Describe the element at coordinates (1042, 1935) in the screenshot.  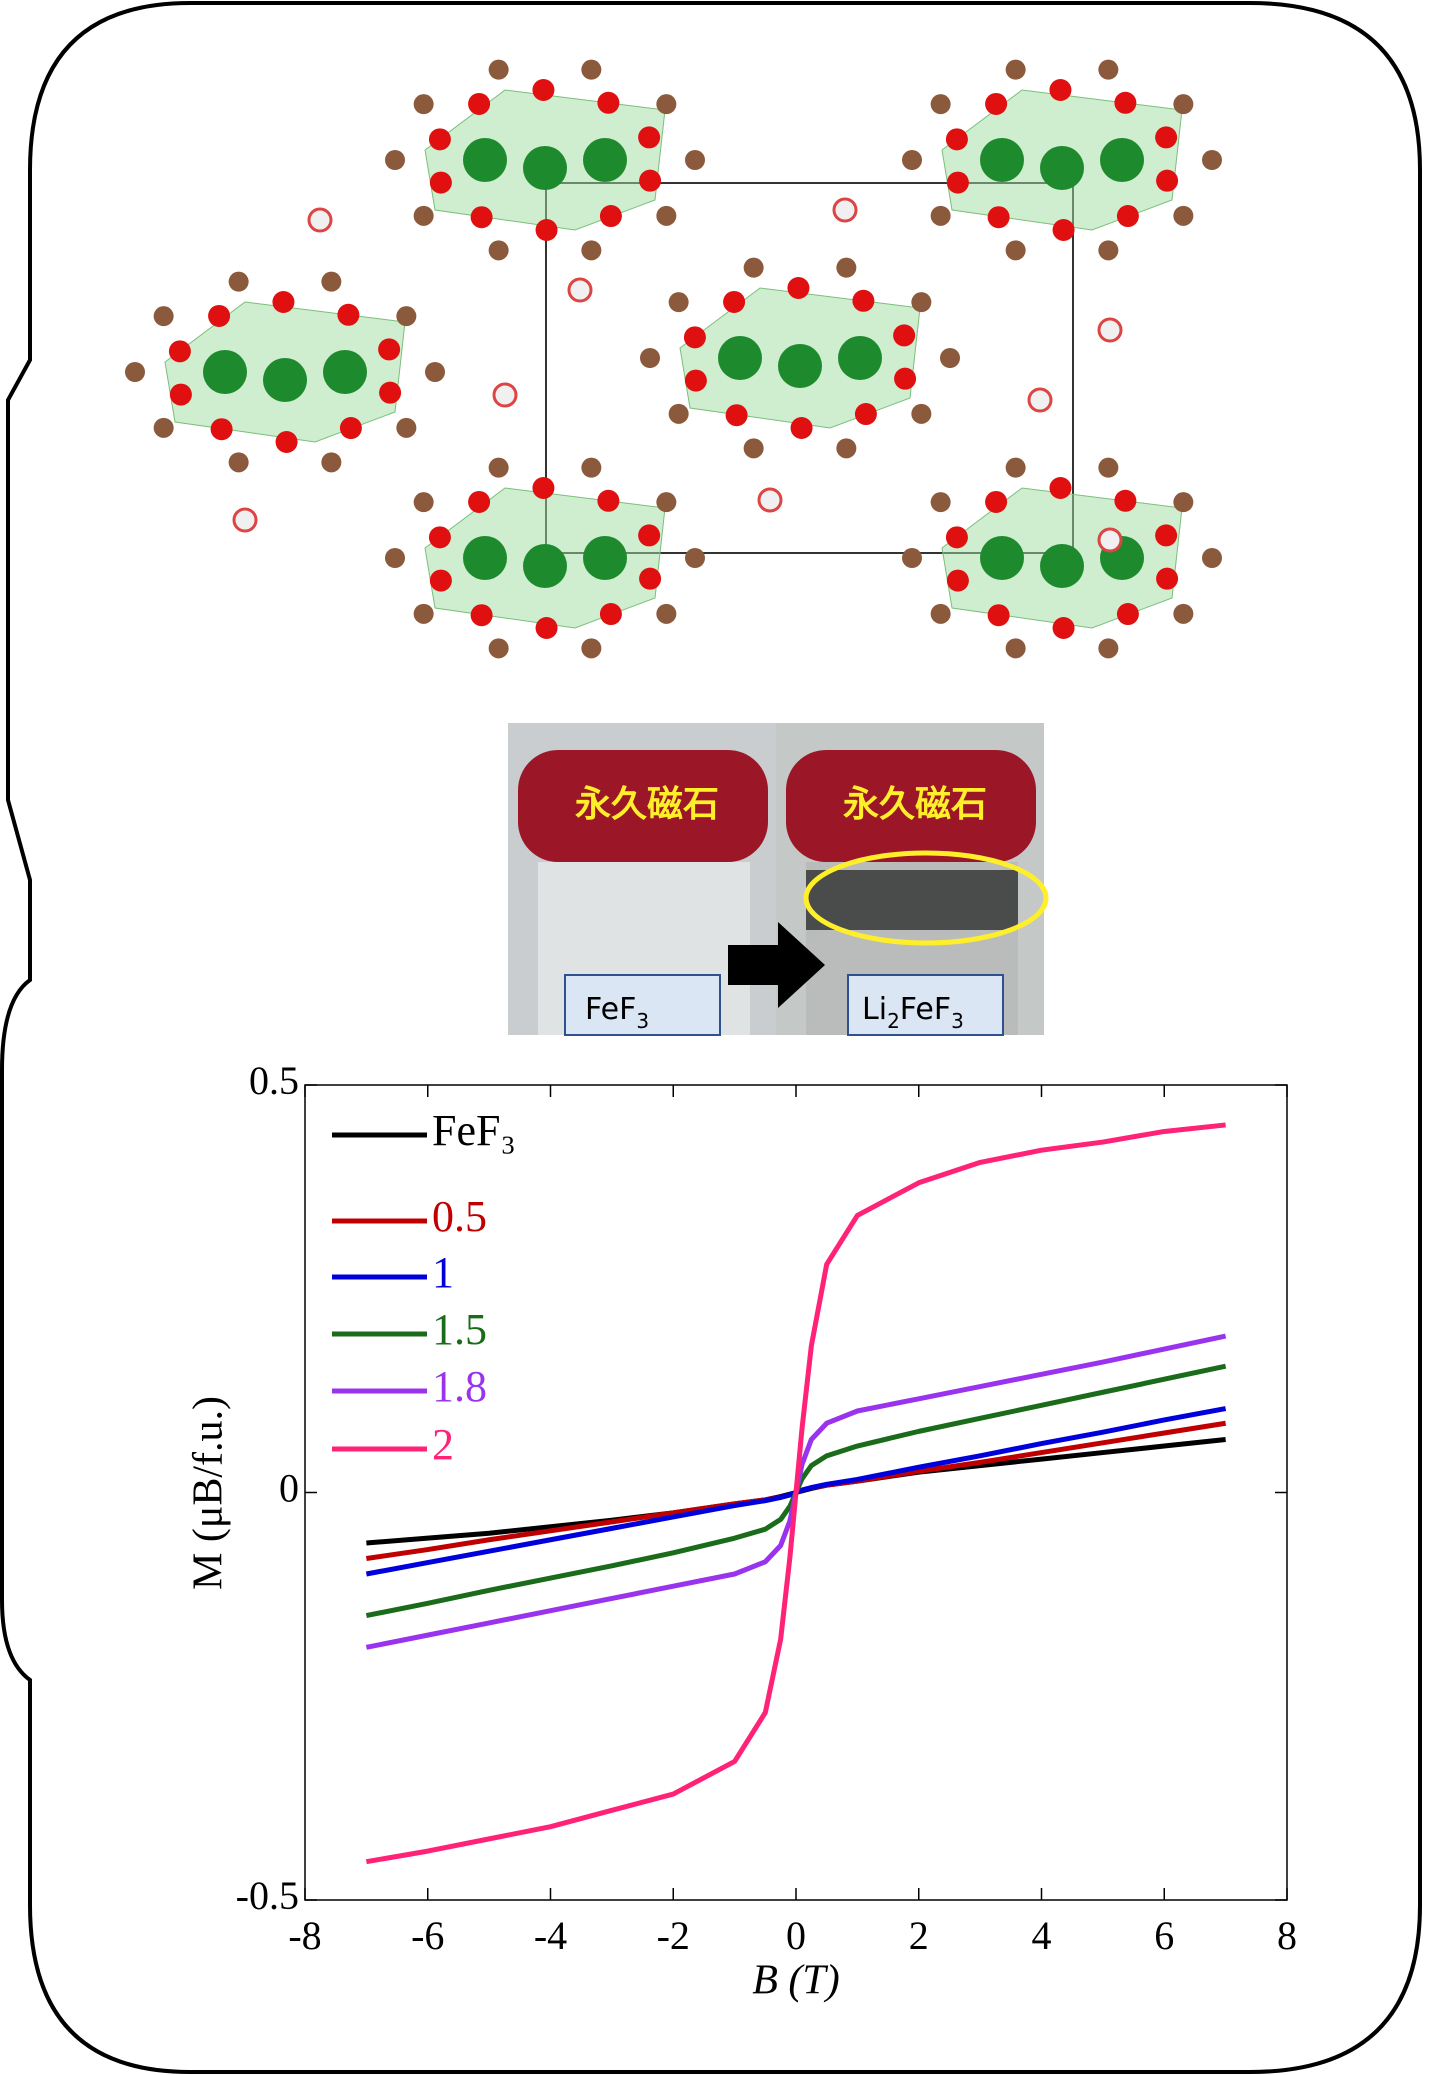
I see `x-tick-label: 4` at that location.